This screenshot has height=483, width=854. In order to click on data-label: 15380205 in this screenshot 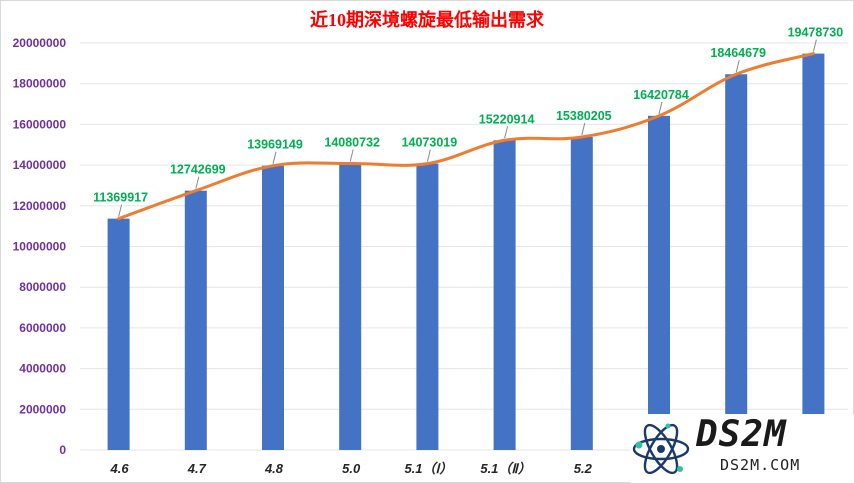, I will do `click(584, 116)`.